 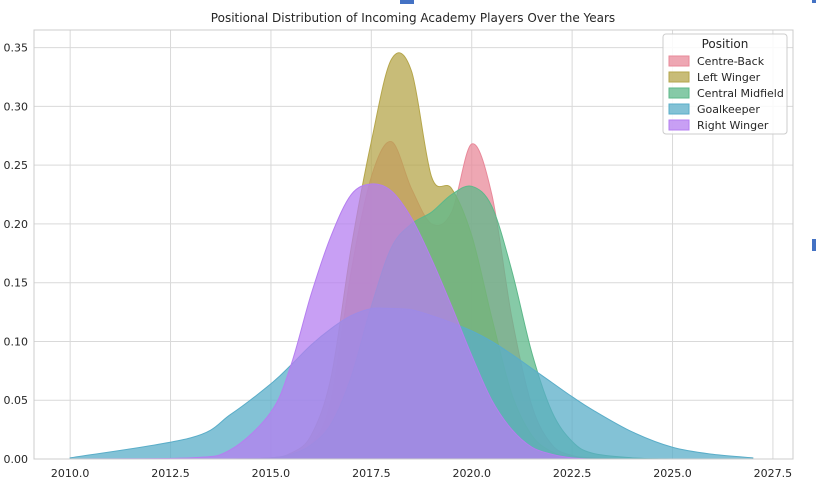 I want to click on y-tick-label: 0.15, so click(x=16, y=283).